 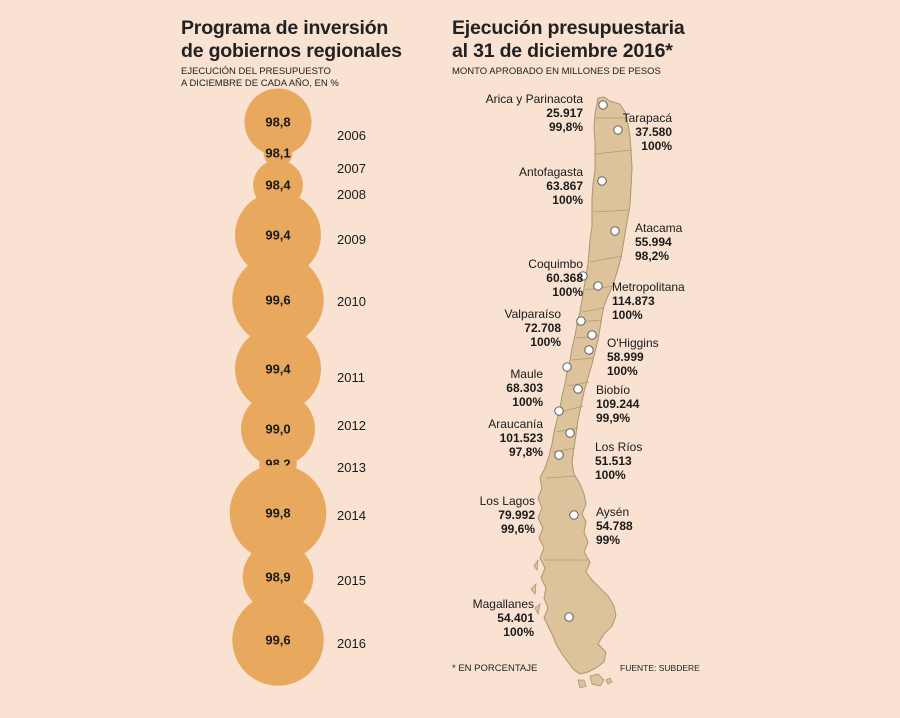 I want to click on region-percent: 97,8%, so click(x=526, y=452).